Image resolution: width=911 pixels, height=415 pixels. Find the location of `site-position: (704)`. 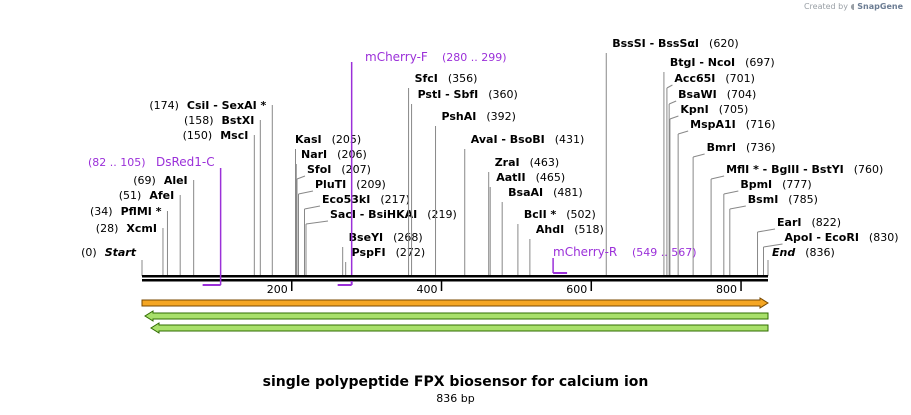

site-position: (704) is located at coordinates (742, 94).